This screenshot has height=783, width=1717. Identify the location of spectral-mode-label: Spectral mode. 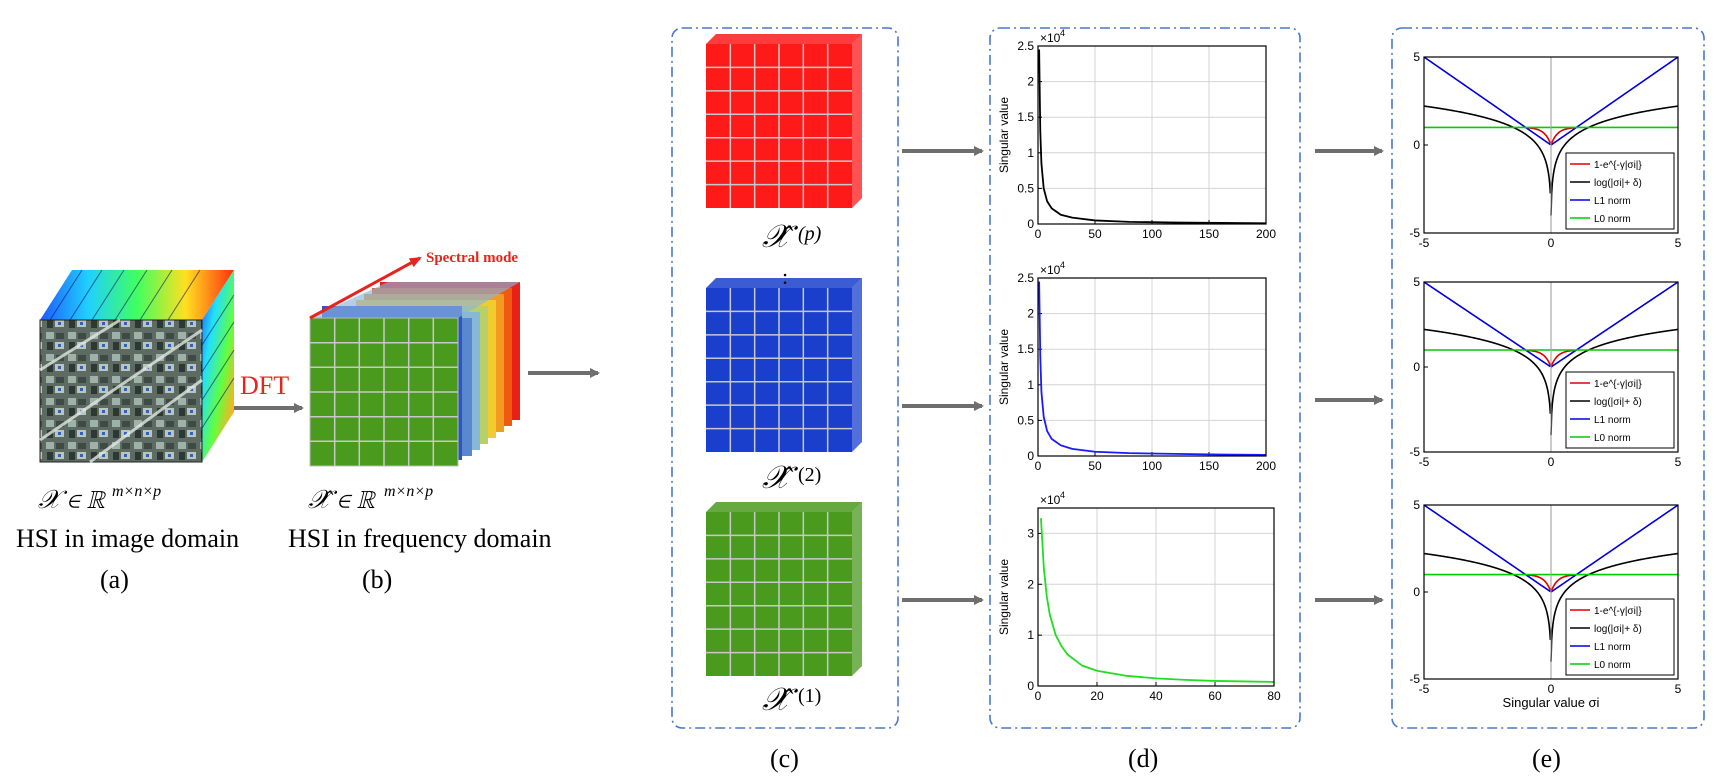
(472, 258).